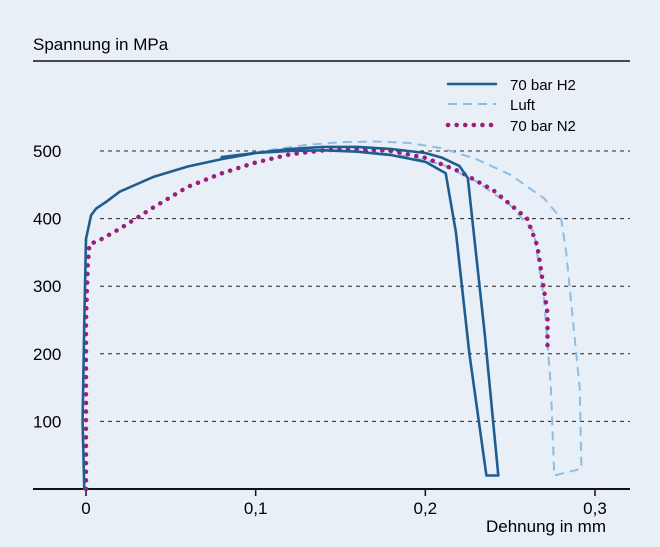  What do you see at coordinates (543, 85) in the screenshot?
I see `legend-label-h2: 70 bar H2` at bounding box center [543, 85].